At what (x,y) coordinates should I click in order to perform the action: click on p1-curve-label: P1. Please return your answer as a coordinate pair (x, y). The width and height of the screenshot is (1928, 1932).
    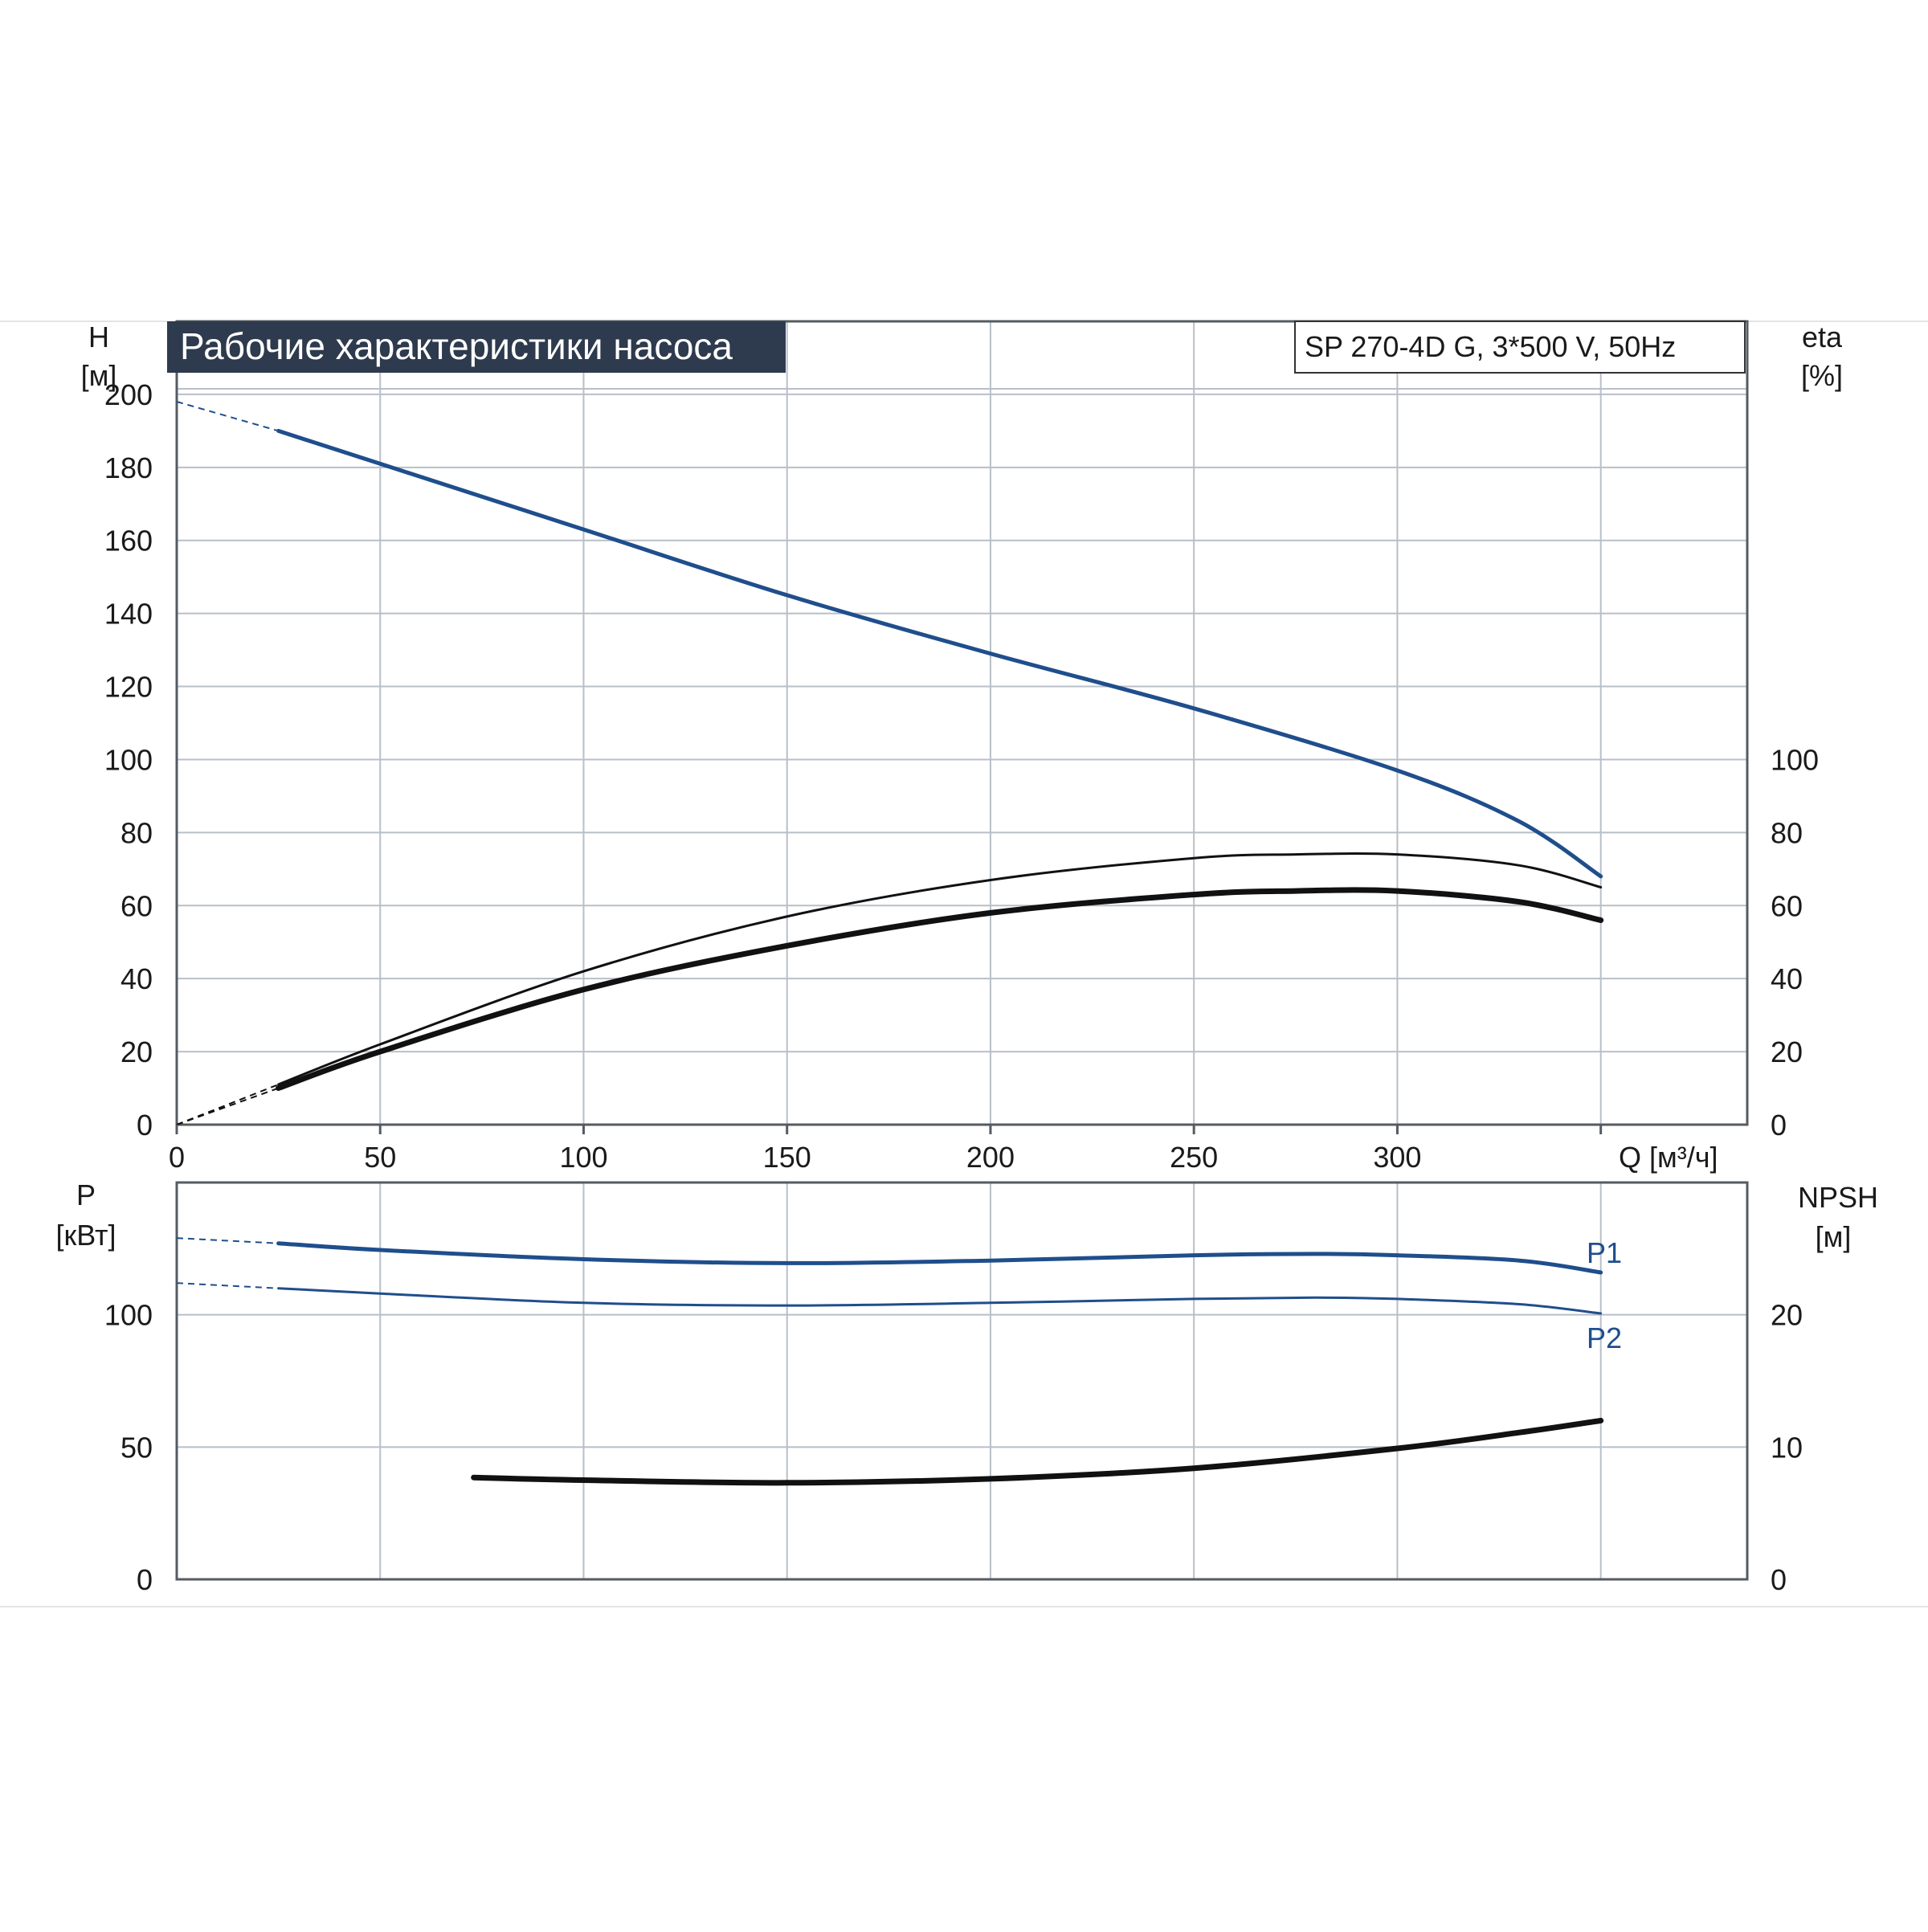
    Looking at the image, I should click on (1604, 1253).